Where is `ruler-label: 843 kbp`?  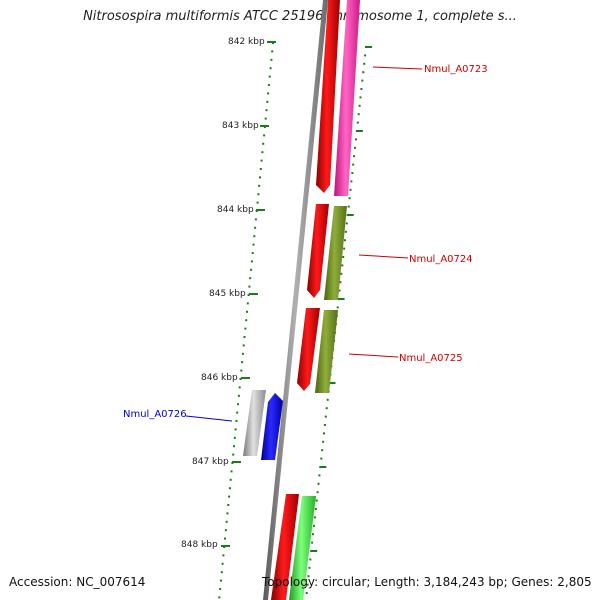 ruler-label: 843 kbp is located at coordinates (240, 126).